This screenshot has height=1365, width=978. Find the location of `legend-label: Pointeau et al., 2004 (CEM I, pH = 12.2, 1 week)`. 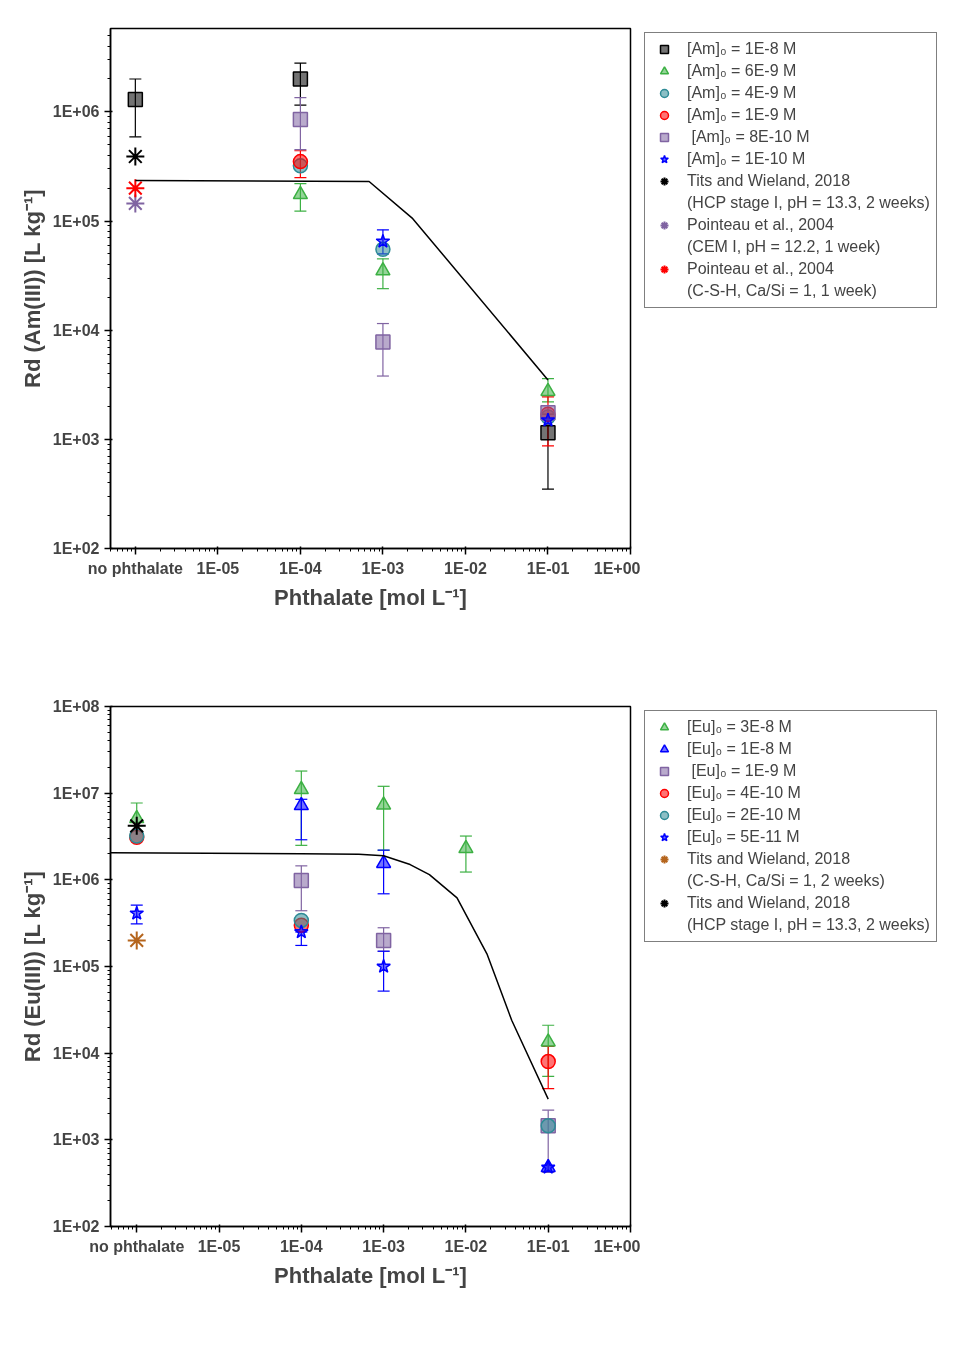

legend-label: Pointeau et al., 2004 (CEM I, pH = 12.2, 1 week) is located at coordinates (784, 236).